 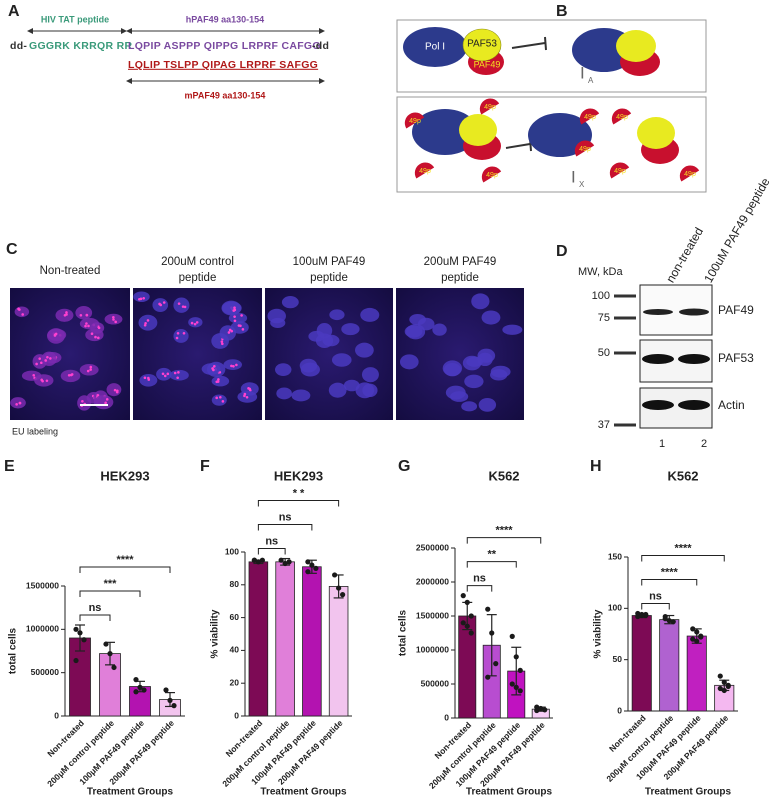 I want to click on panel-label: G, so click(x=404, y=466).